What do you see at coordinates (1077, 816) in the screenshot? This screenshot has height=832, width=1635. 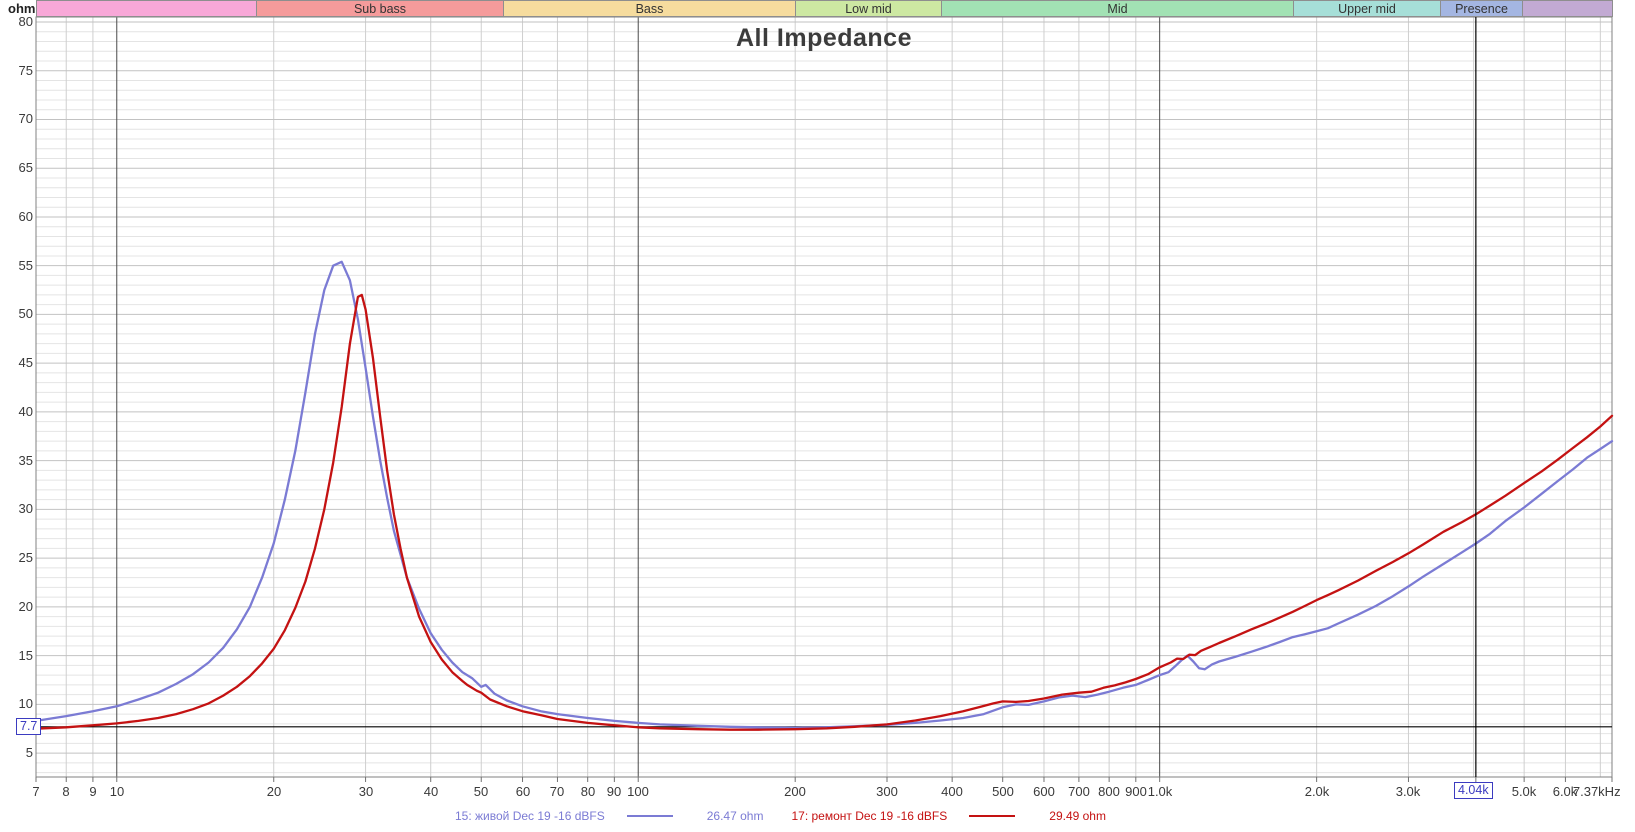 I see `legend-item-repair-cursor-value: 29.49 ohm` at bounding box center [1077, 816].